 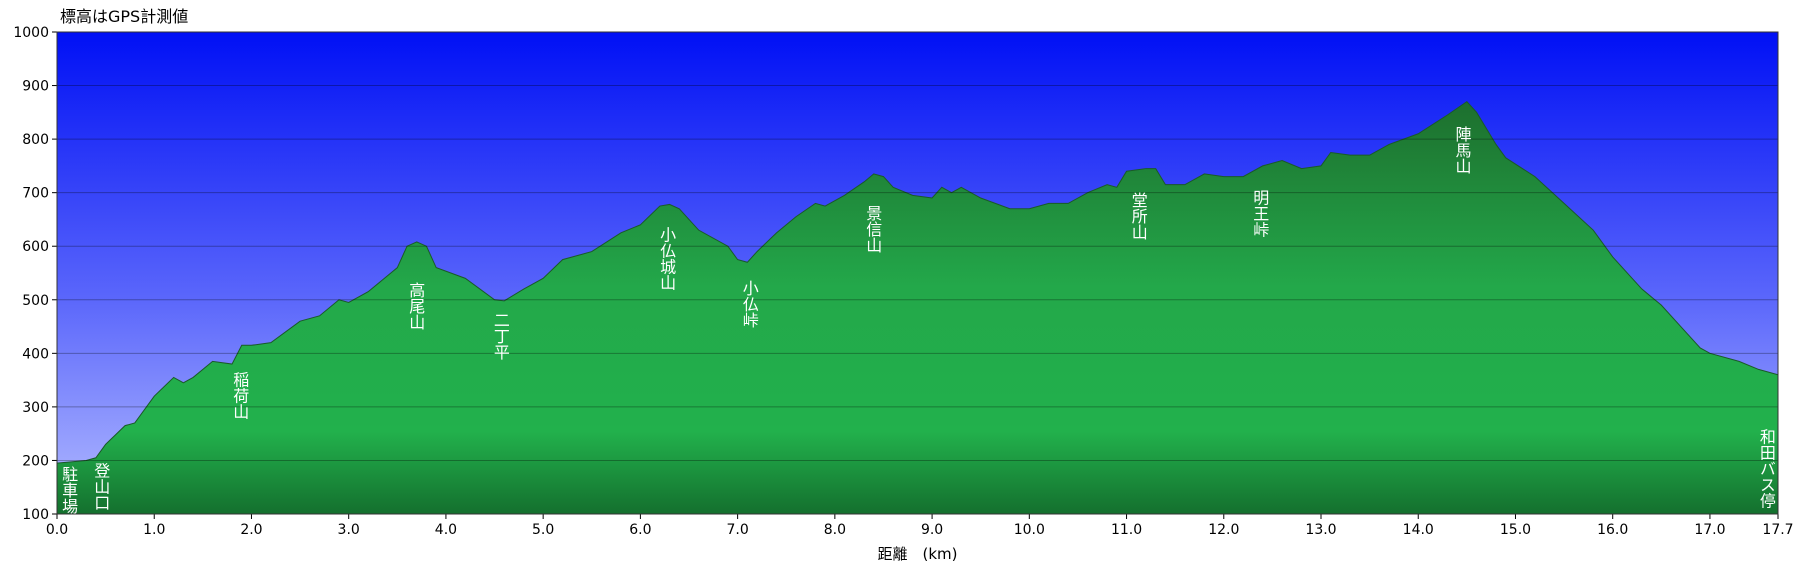 I want to click on x-tick-label: 8.0, so click(x=835, y=530).